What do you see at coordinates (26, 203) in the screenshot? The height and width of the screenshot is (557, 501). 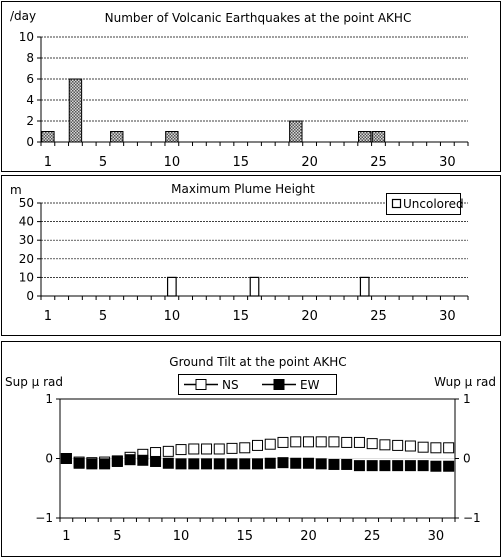 I see `y-tick-label: 50` at bounding box center [26, 203].